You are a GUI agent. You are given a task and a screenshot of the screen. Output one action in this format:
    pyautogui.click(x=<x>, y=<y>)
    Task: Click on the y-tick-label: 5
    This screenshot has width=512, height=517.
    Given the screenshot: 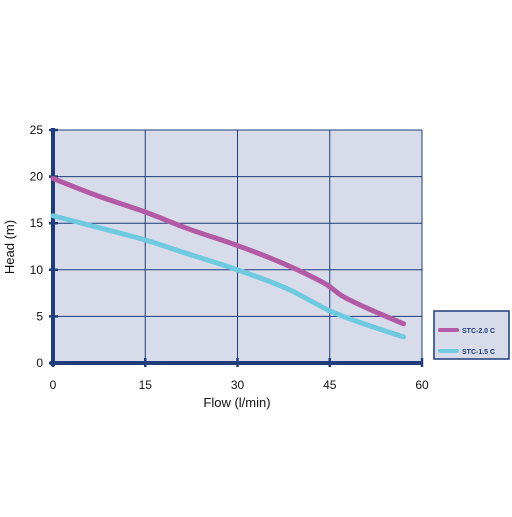 What is the action you would take?
    pyautogui.click(x=39, y=316)
    